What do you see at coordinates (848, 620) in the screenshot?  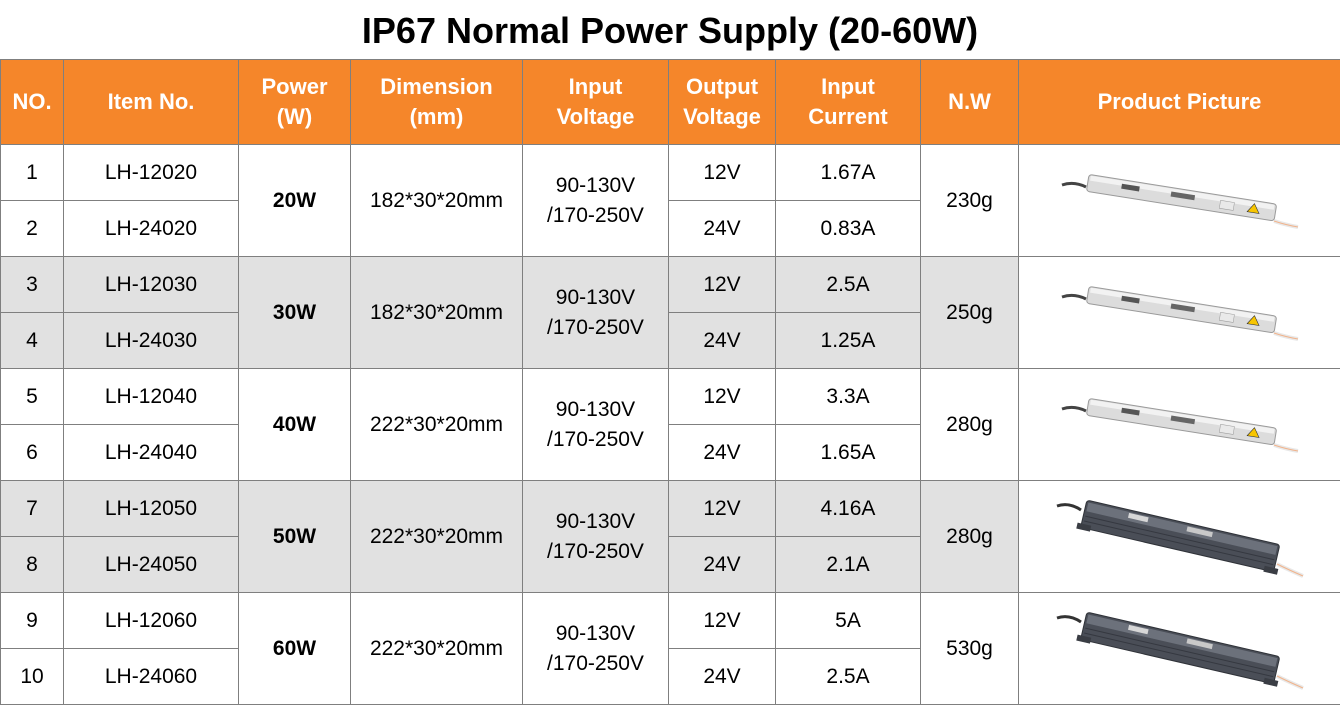 I see `input-current-cell: 5A` at bounding box center [848, 620].